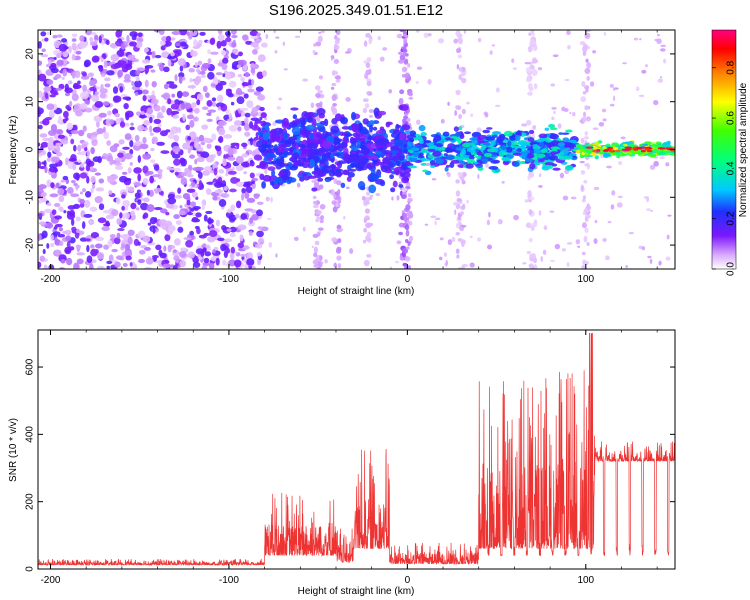  I want to click on y-tick-label: 400, so click(30, 434).